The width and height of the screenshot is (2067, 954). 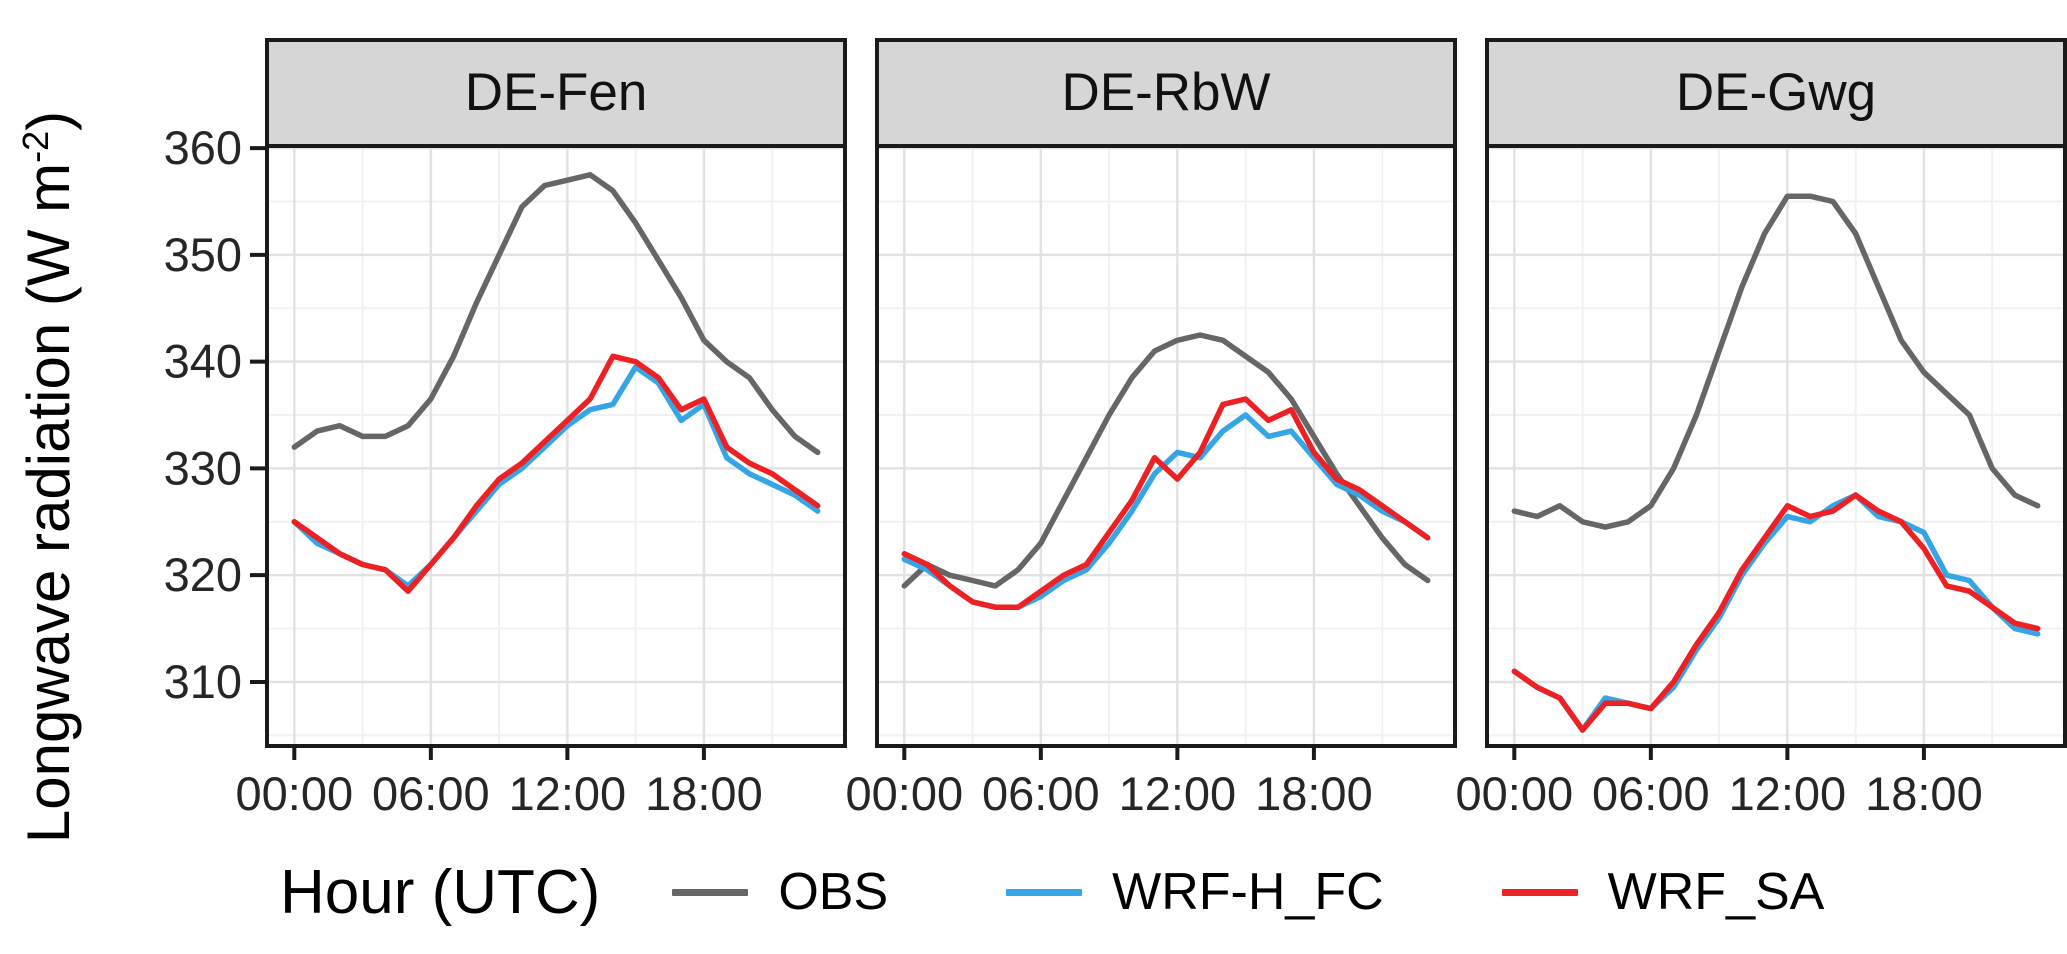 What do you see at coordinates (1539, 892) in the screenshot?
I see `legend-line-swatch-wrf-sa` at bounding box center [1539, 892].